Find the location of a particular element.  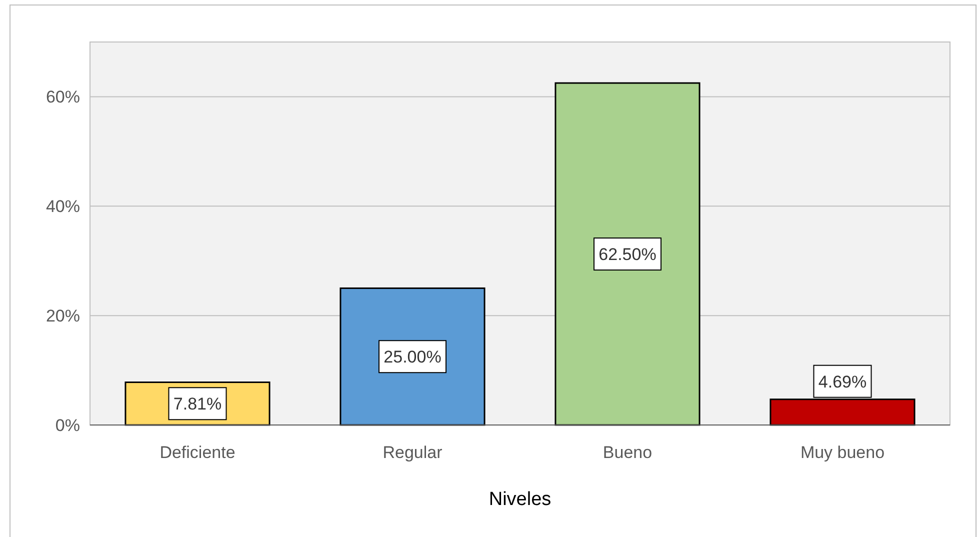

x-tick-label: Bueno is located at coordinates (627, 452).